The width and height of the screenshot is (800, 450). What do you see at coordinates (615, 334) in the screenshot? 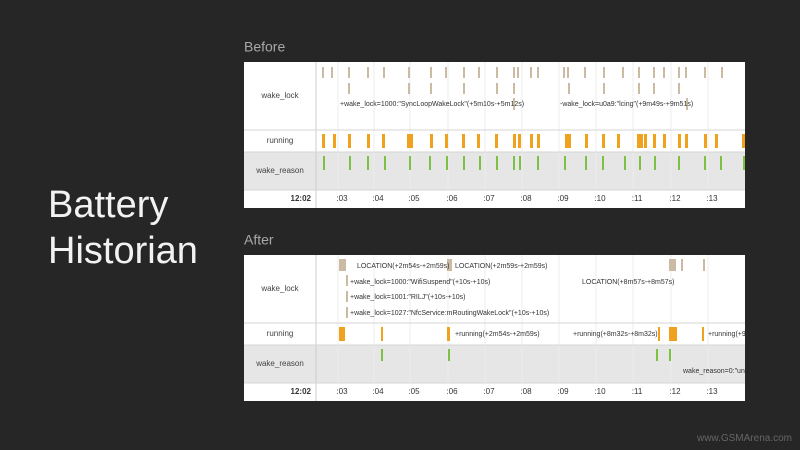
I see `event-annotation: +running(+8m32s-+8m32s)` at bounding box center [615, 334].